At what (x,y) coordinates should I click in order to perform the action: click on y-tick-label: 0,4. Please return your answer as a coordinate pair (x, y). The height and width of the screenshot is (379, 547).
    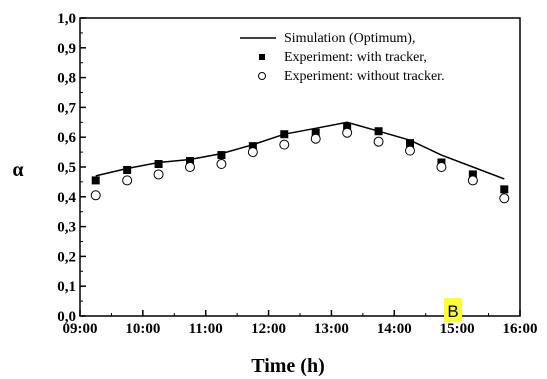
    Looking at the image, I should click on (66, 198).